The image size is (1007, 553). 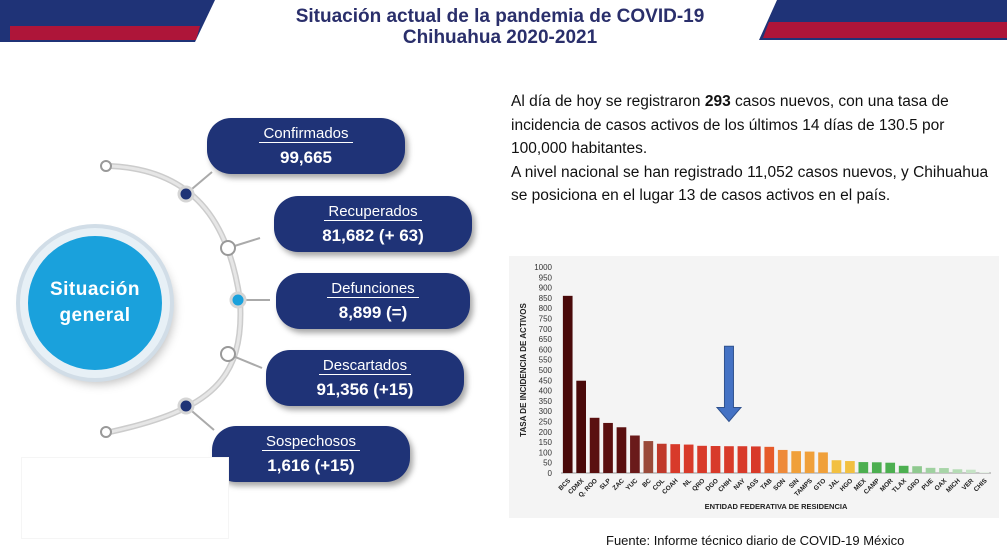 I want to click on x-tick-label: YUC, so click(x=632, y=484).